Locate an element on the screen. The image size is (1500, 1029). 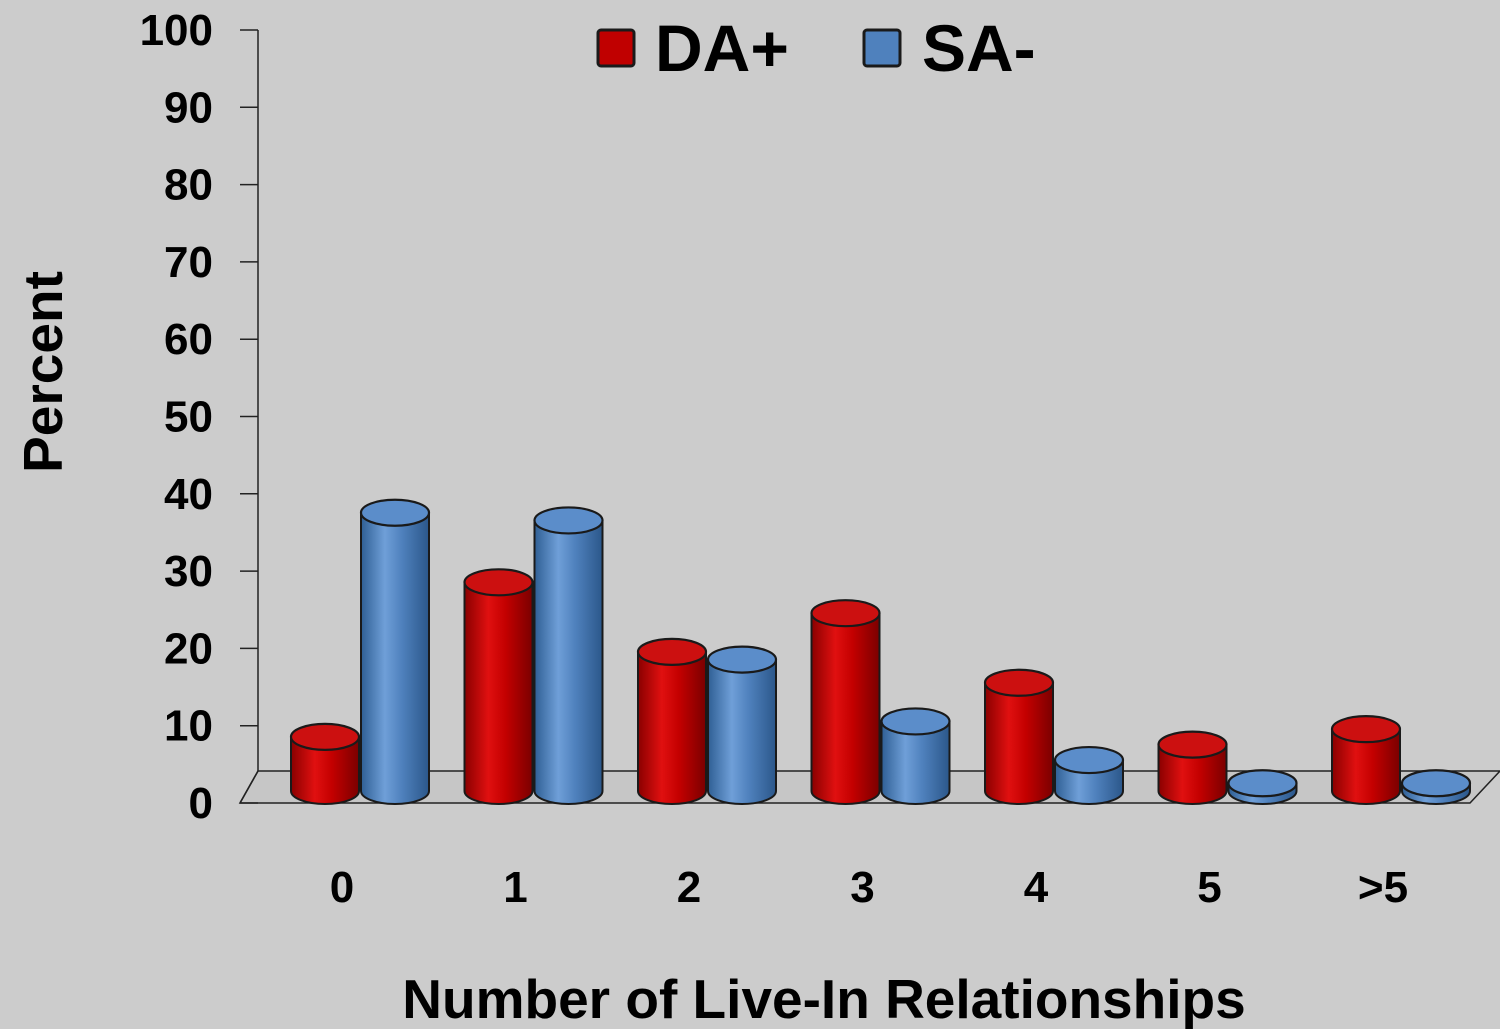
y-tick-label: 50 is located at coordinates (188, 417).